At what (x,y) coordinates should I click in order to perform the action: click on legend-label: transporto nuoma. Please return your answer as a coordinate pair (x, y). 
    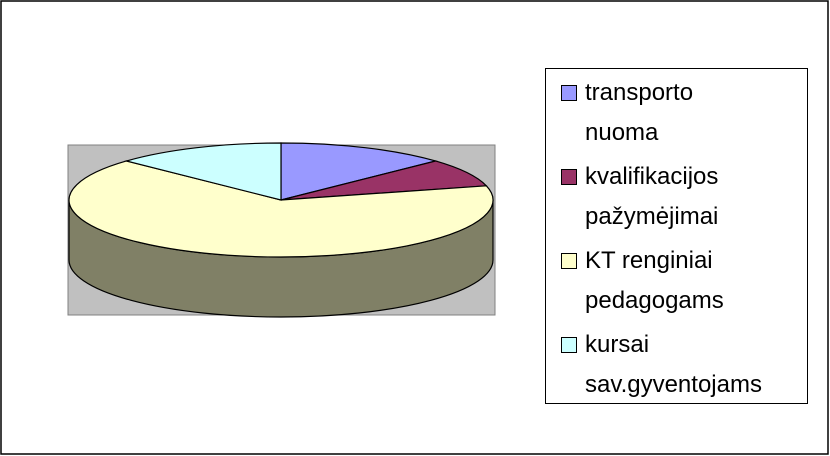
    Looking at the image, I should click on (639, 112).